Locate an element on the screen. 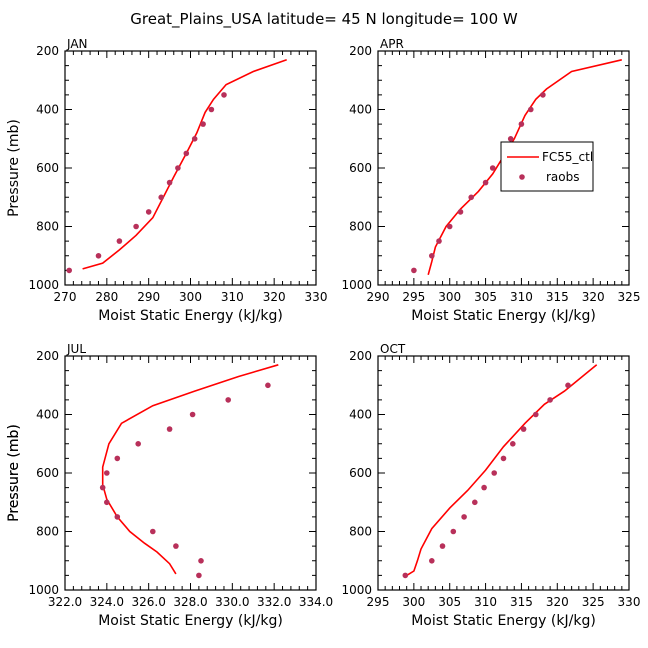  panel-label: JUL is located at coordinates (76, 349).